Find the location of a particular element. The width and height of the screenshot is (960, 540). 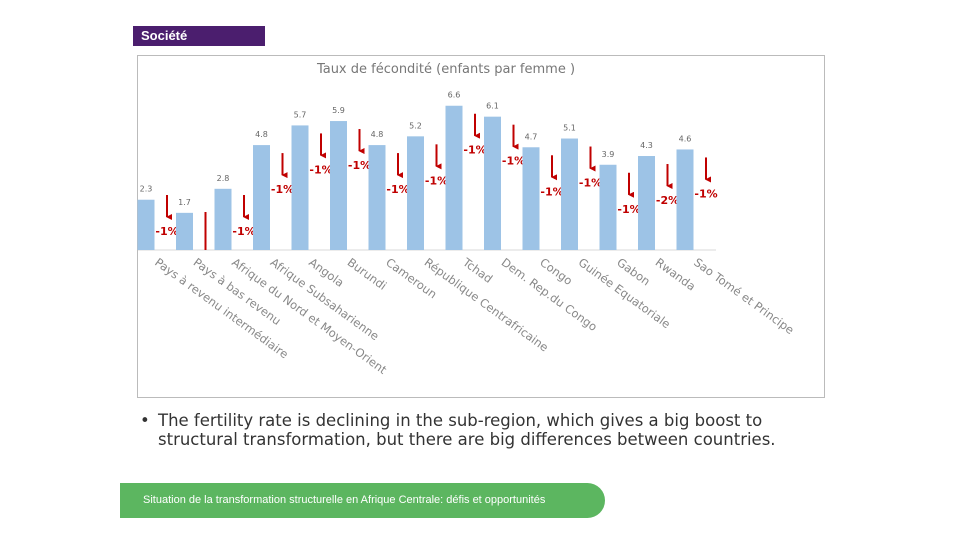

value-label: 4.7 is located at coordinates (531, 136).